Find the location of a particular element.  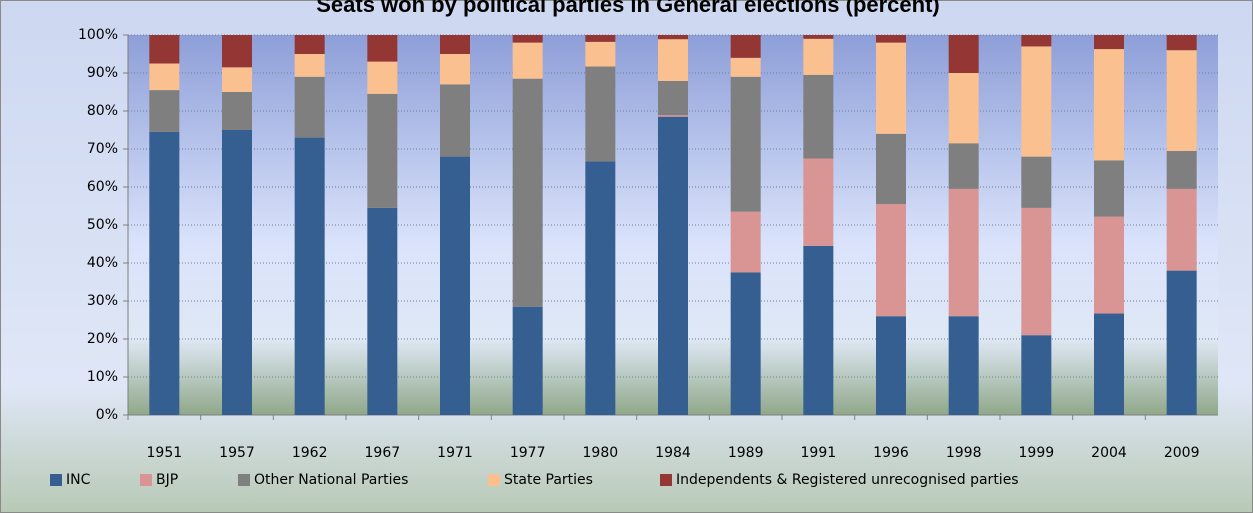

x-tick-label: 1971 is located at coordinates (455, 453).